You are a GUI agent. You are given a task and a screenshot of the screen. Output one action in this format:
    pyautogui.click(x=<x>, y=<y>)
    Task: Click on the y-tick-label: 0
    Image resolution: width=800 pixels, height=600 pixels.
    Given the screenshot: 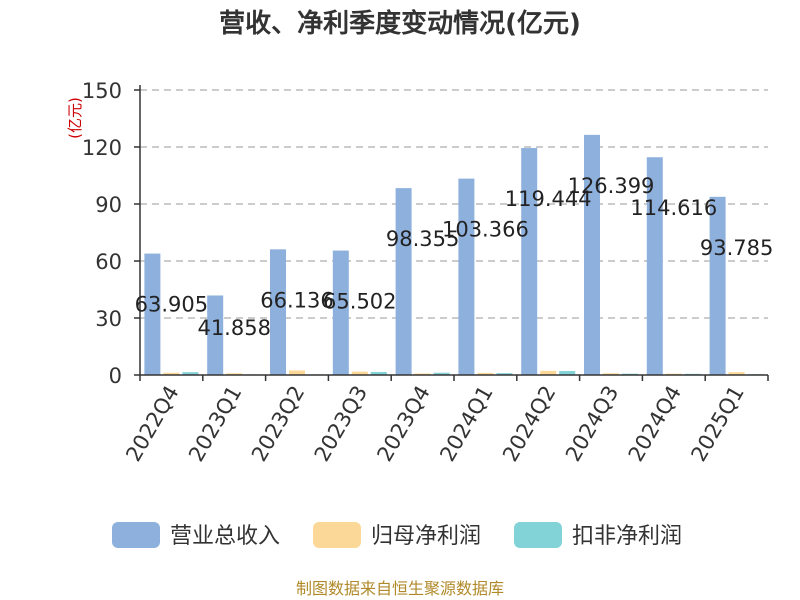 What is the action you would take?
    pyautogui.click(x=115, y=376)
    